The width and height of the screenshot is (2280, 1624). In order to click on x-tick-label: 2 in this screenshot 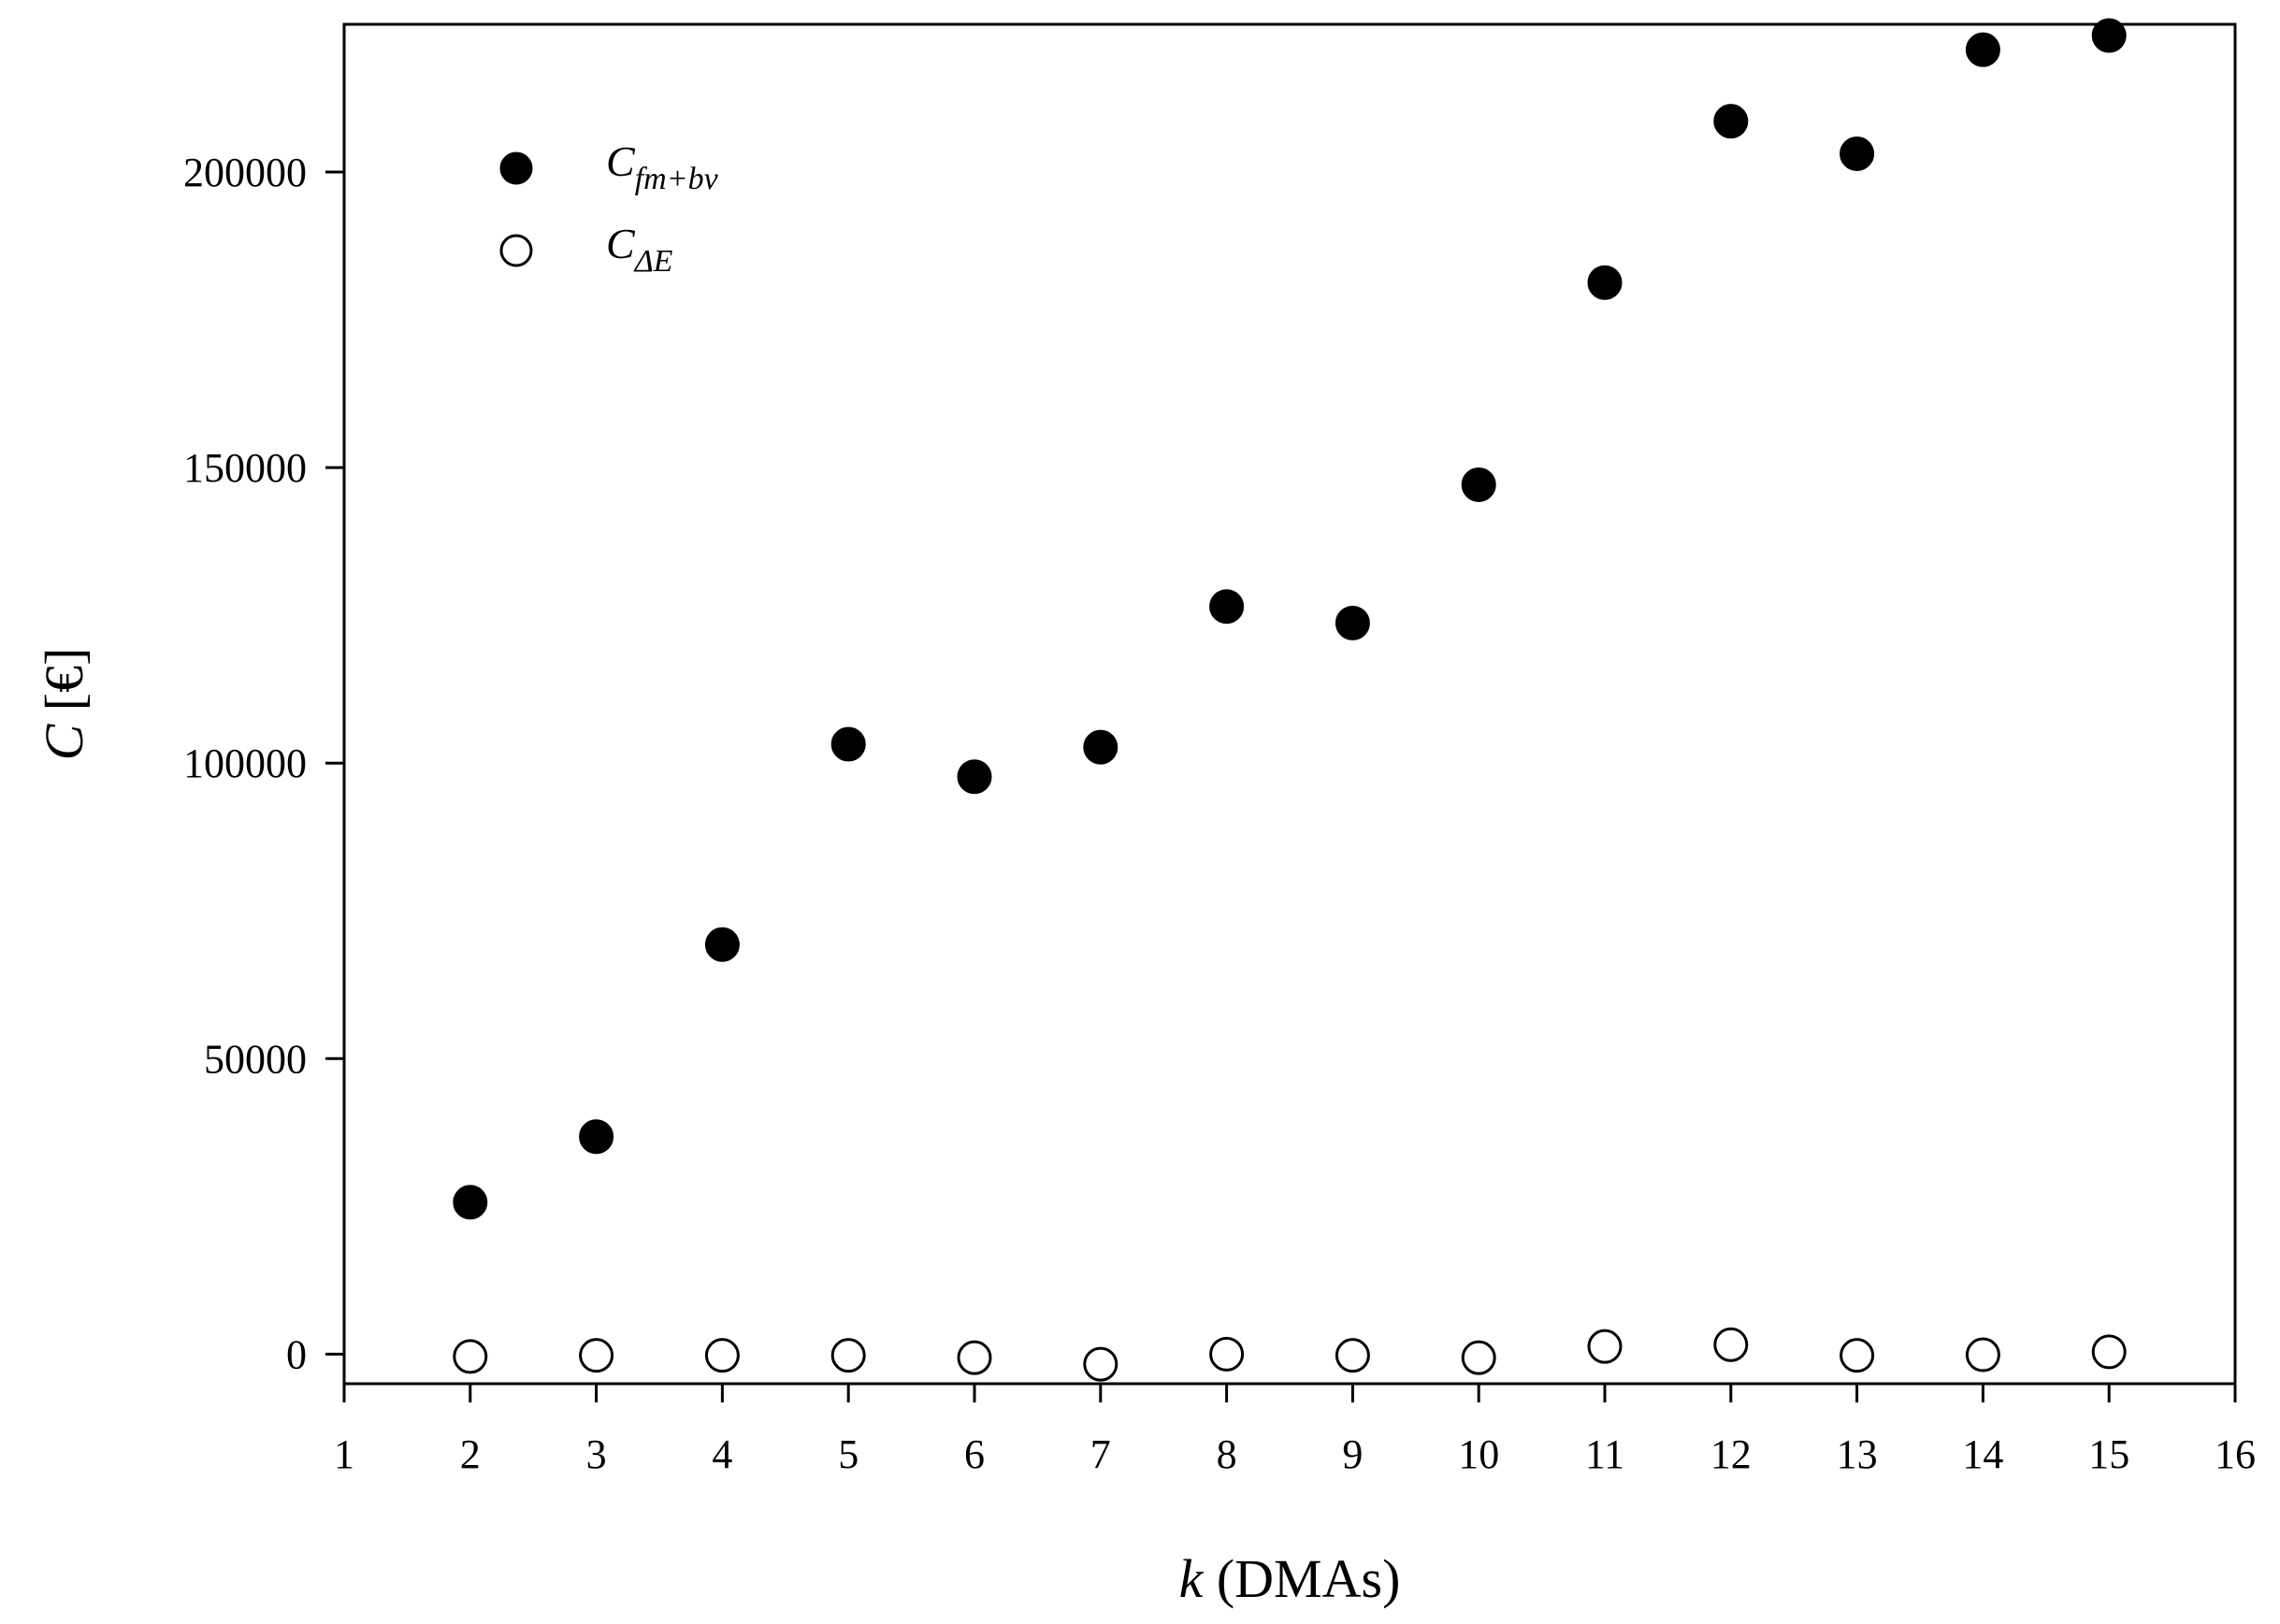, I will do `click(471, 1454)`.